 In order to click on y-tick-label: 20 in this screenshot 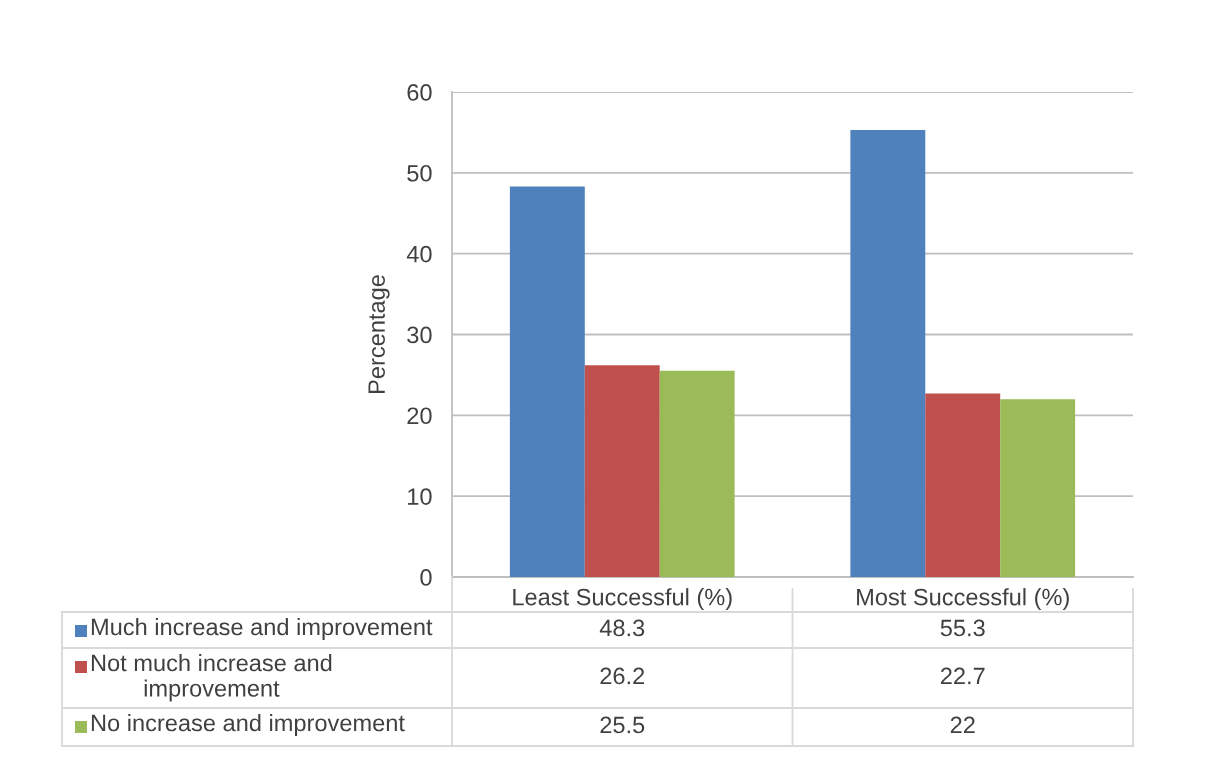, I will do `click(419, 416)`.